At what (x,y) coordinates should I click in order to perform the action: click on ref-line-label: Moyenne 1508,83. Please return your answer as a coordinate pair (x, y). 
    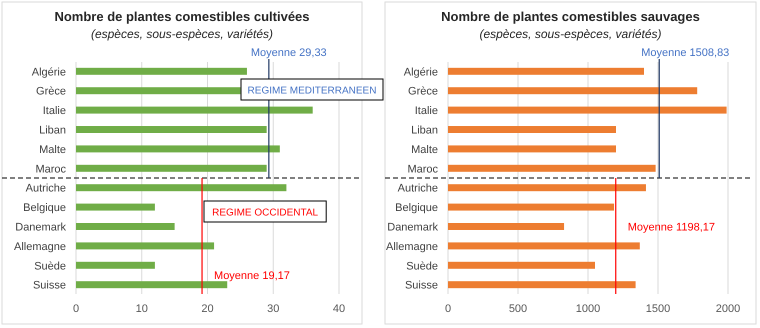
    Looking at the image, I should click on (685, 53).